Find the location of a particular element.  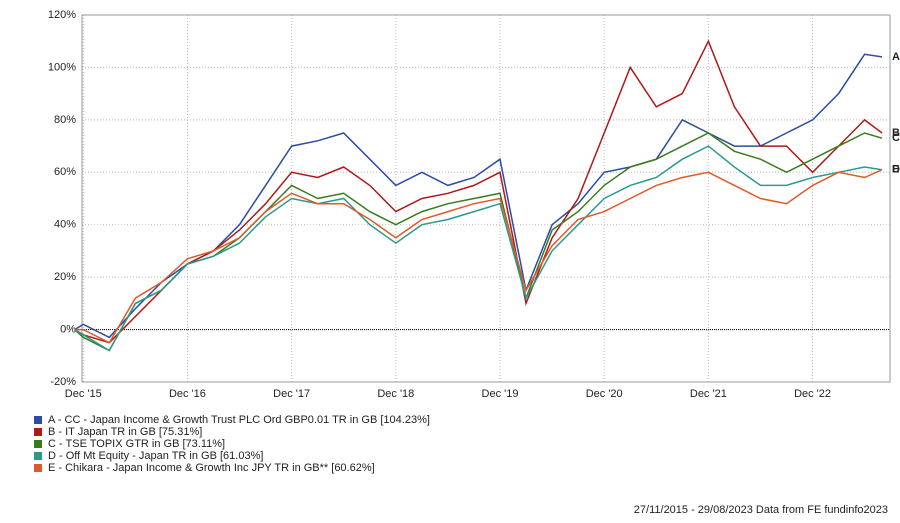

end-label: E is located at coordinates (895, 170).